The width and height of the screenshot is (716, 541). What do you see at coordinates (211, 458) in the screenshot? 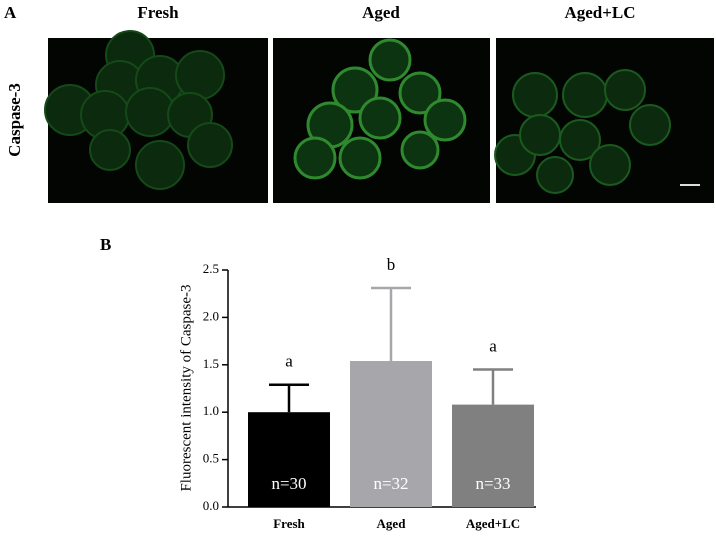
I see `y-tick-label: 0.5` at bounding box center [211, 458].